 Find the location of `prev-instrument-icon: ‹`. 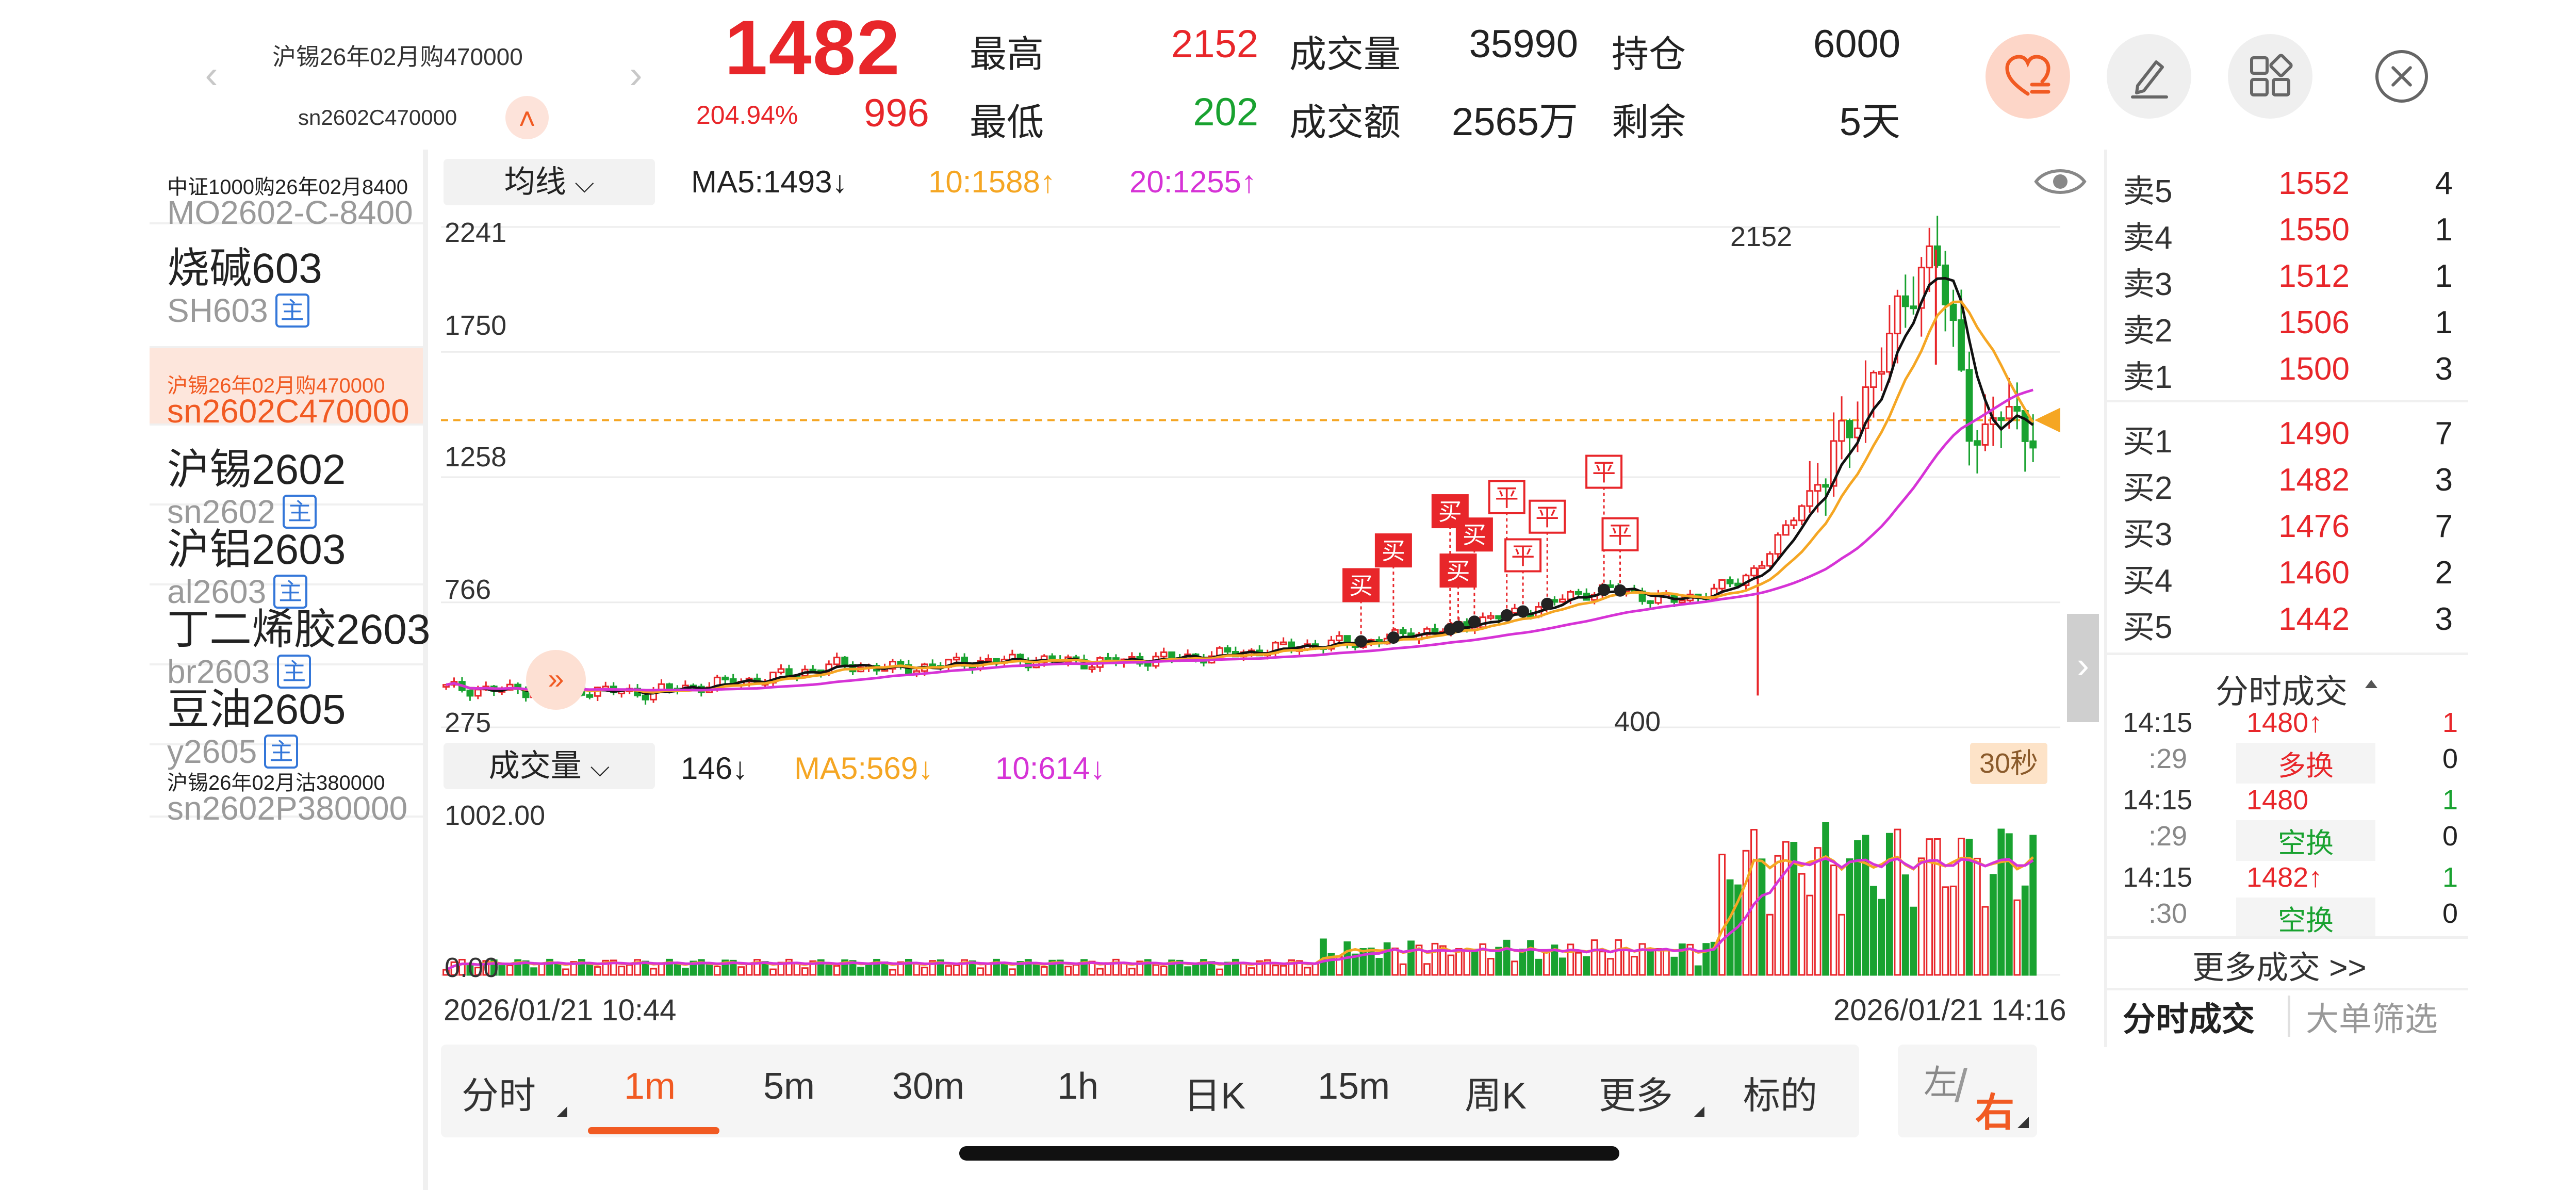

prev-instrument-icon: ‹ is located at coordinates (212, 74).